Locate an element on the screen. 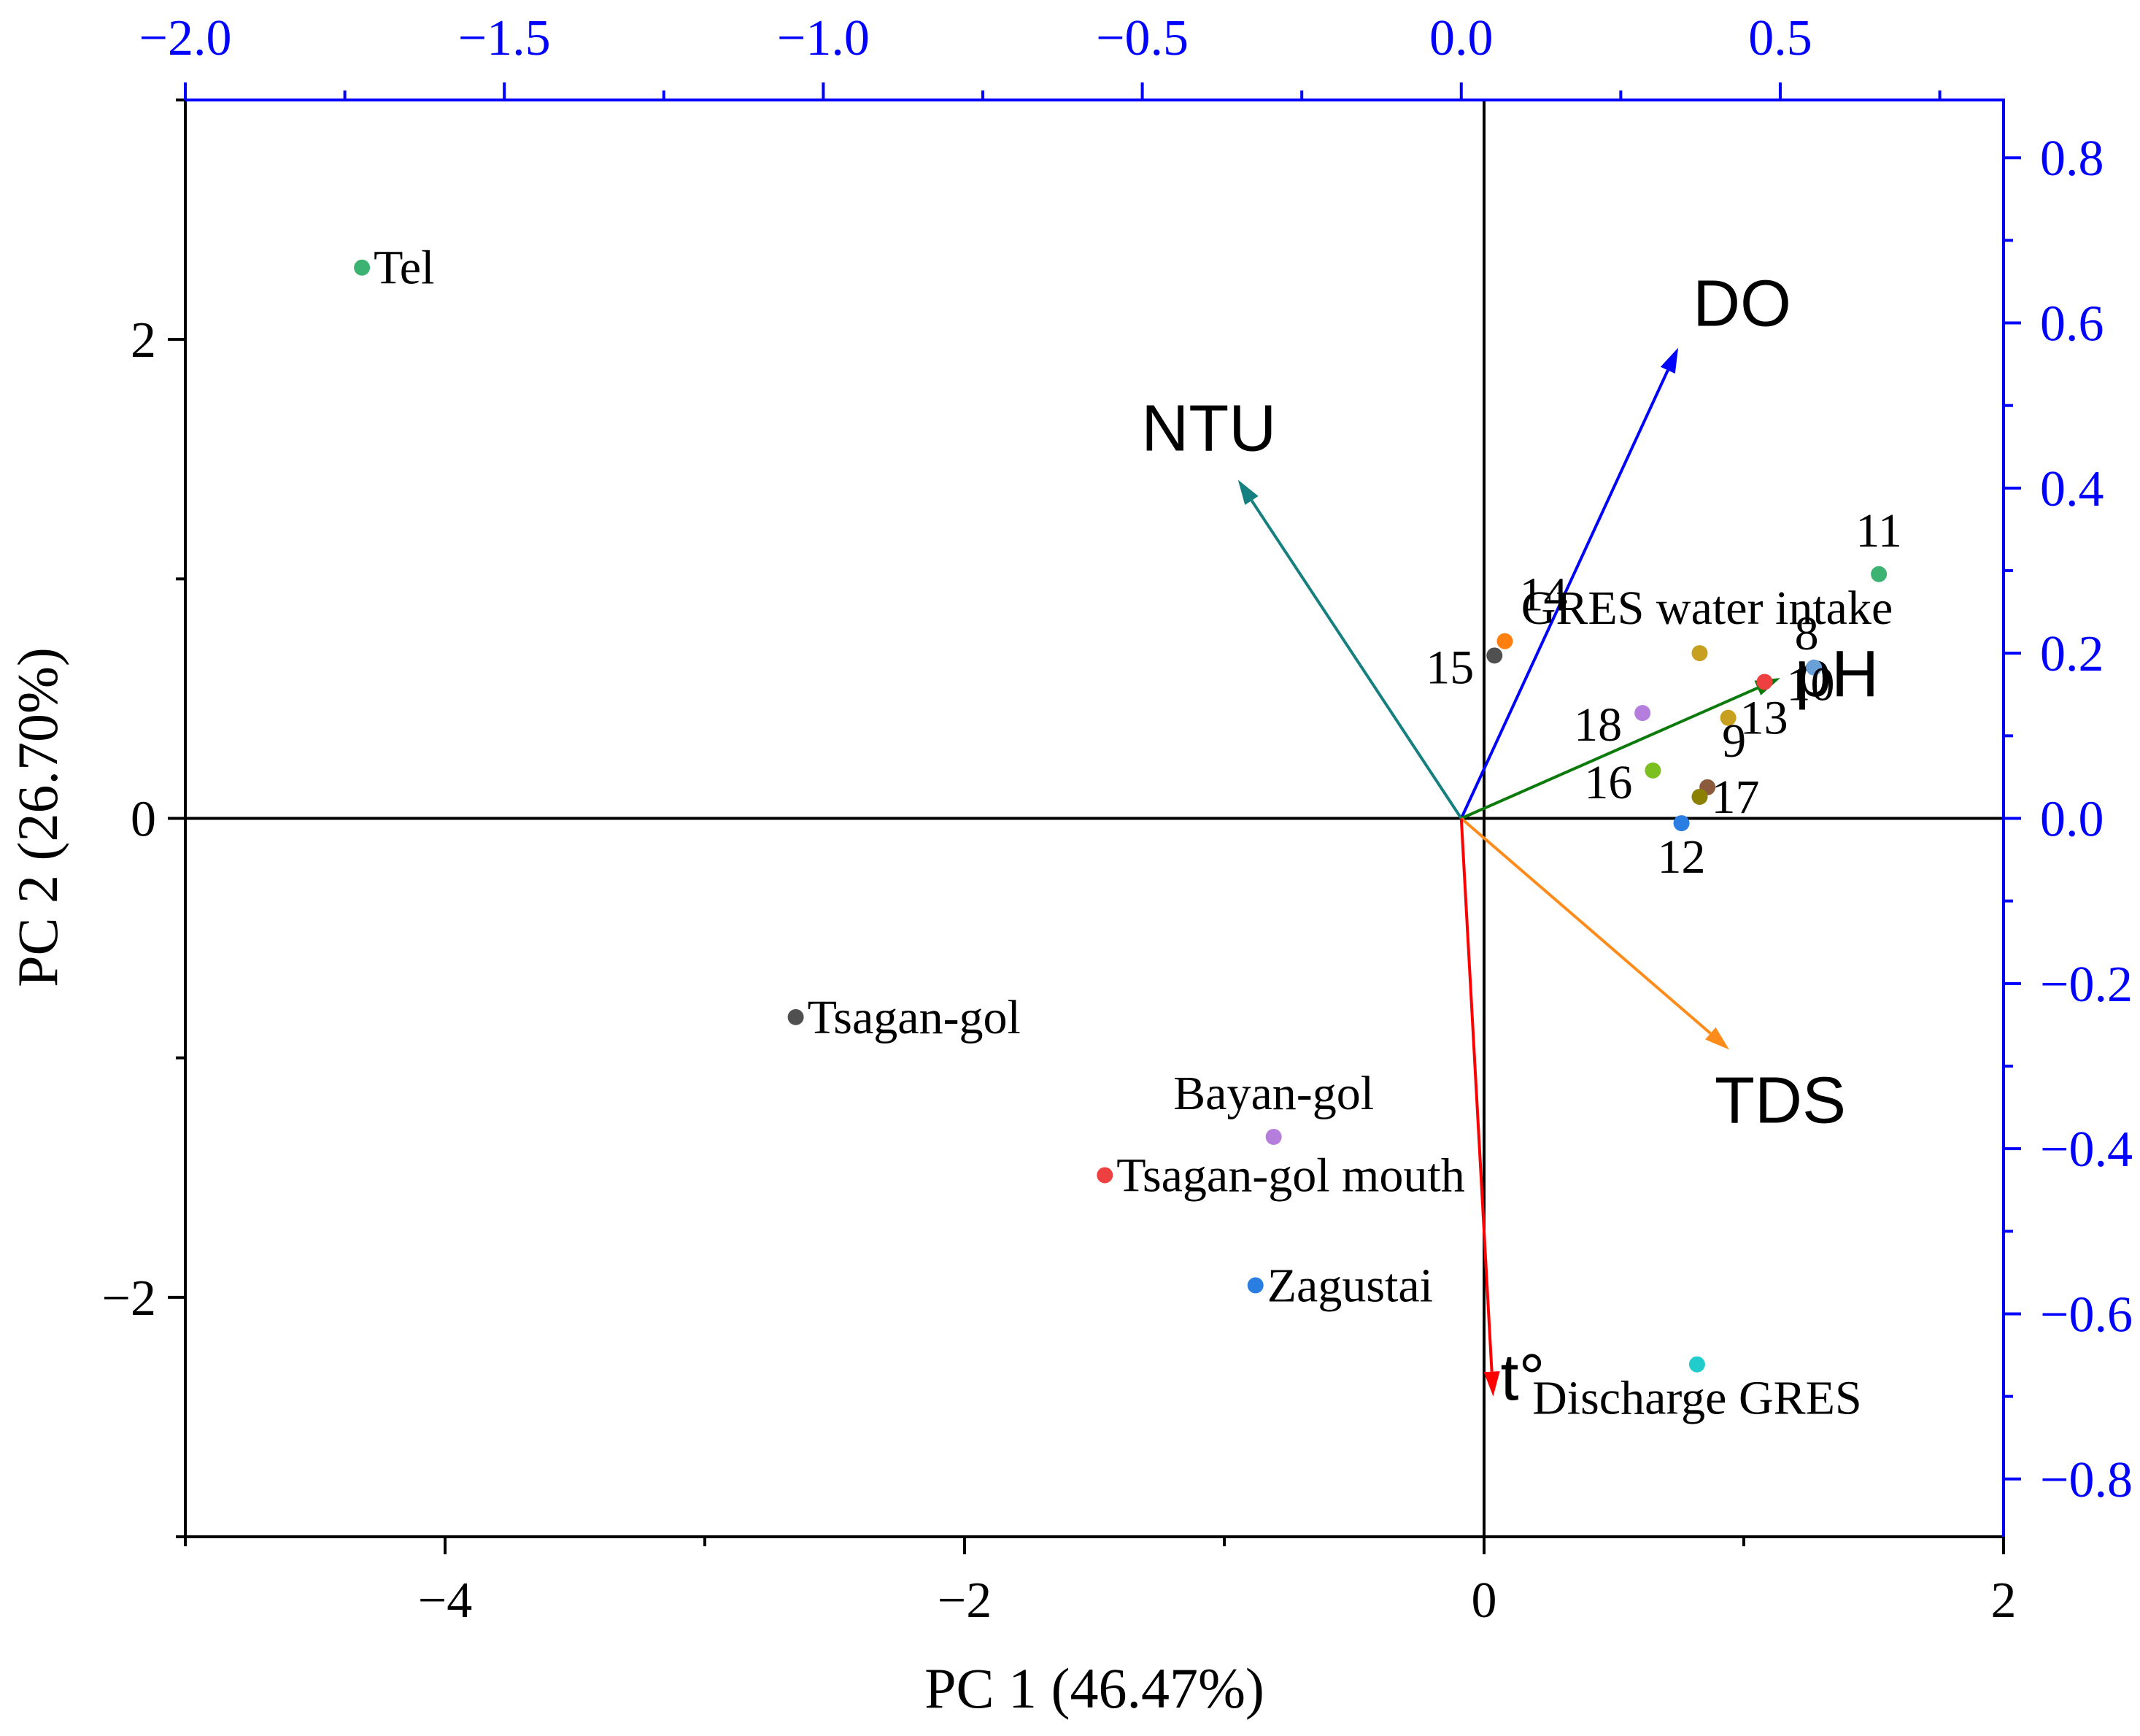 The image size is (2140, 1736). x-axis-label: PC 1 (46.47%) is located at coordinates (1094, 1688).